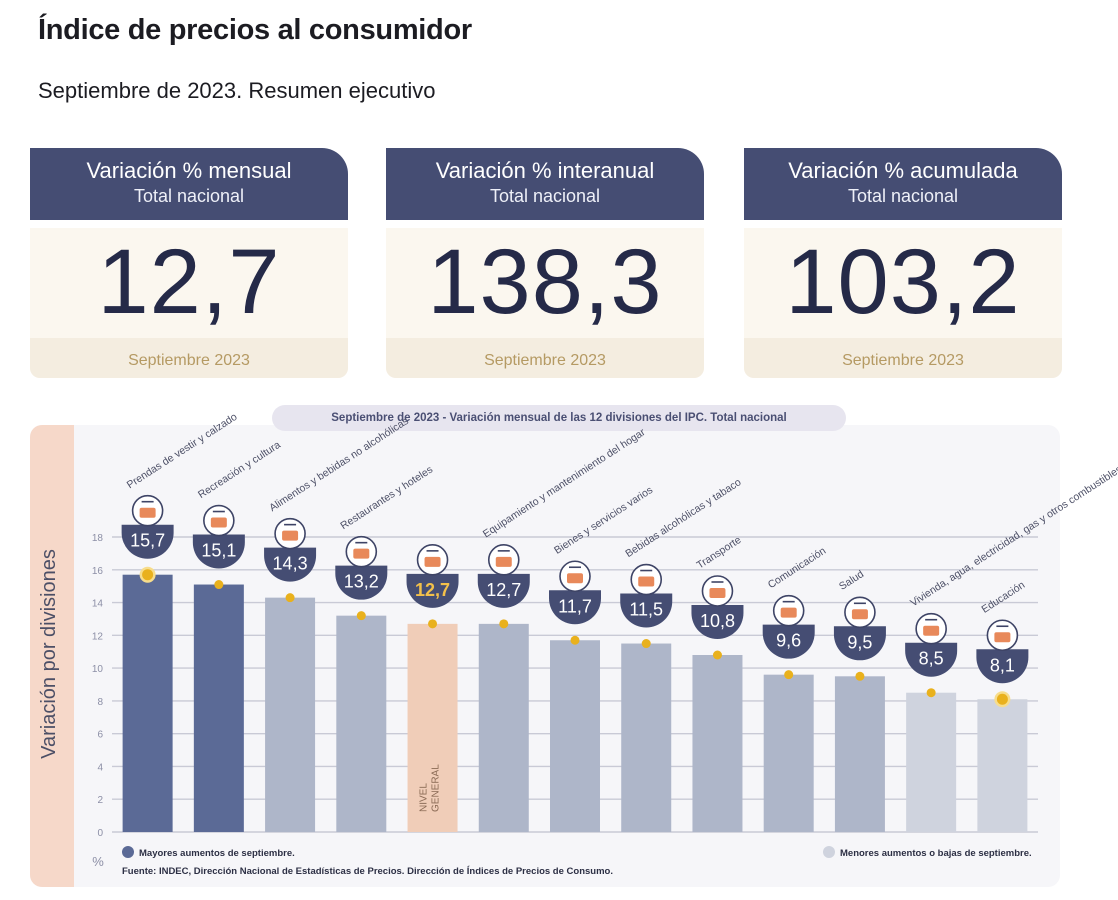 This screenshot has width=1118, height=900. I want to click on y-axis-title: Variación por divisiones, so click(49, 654).